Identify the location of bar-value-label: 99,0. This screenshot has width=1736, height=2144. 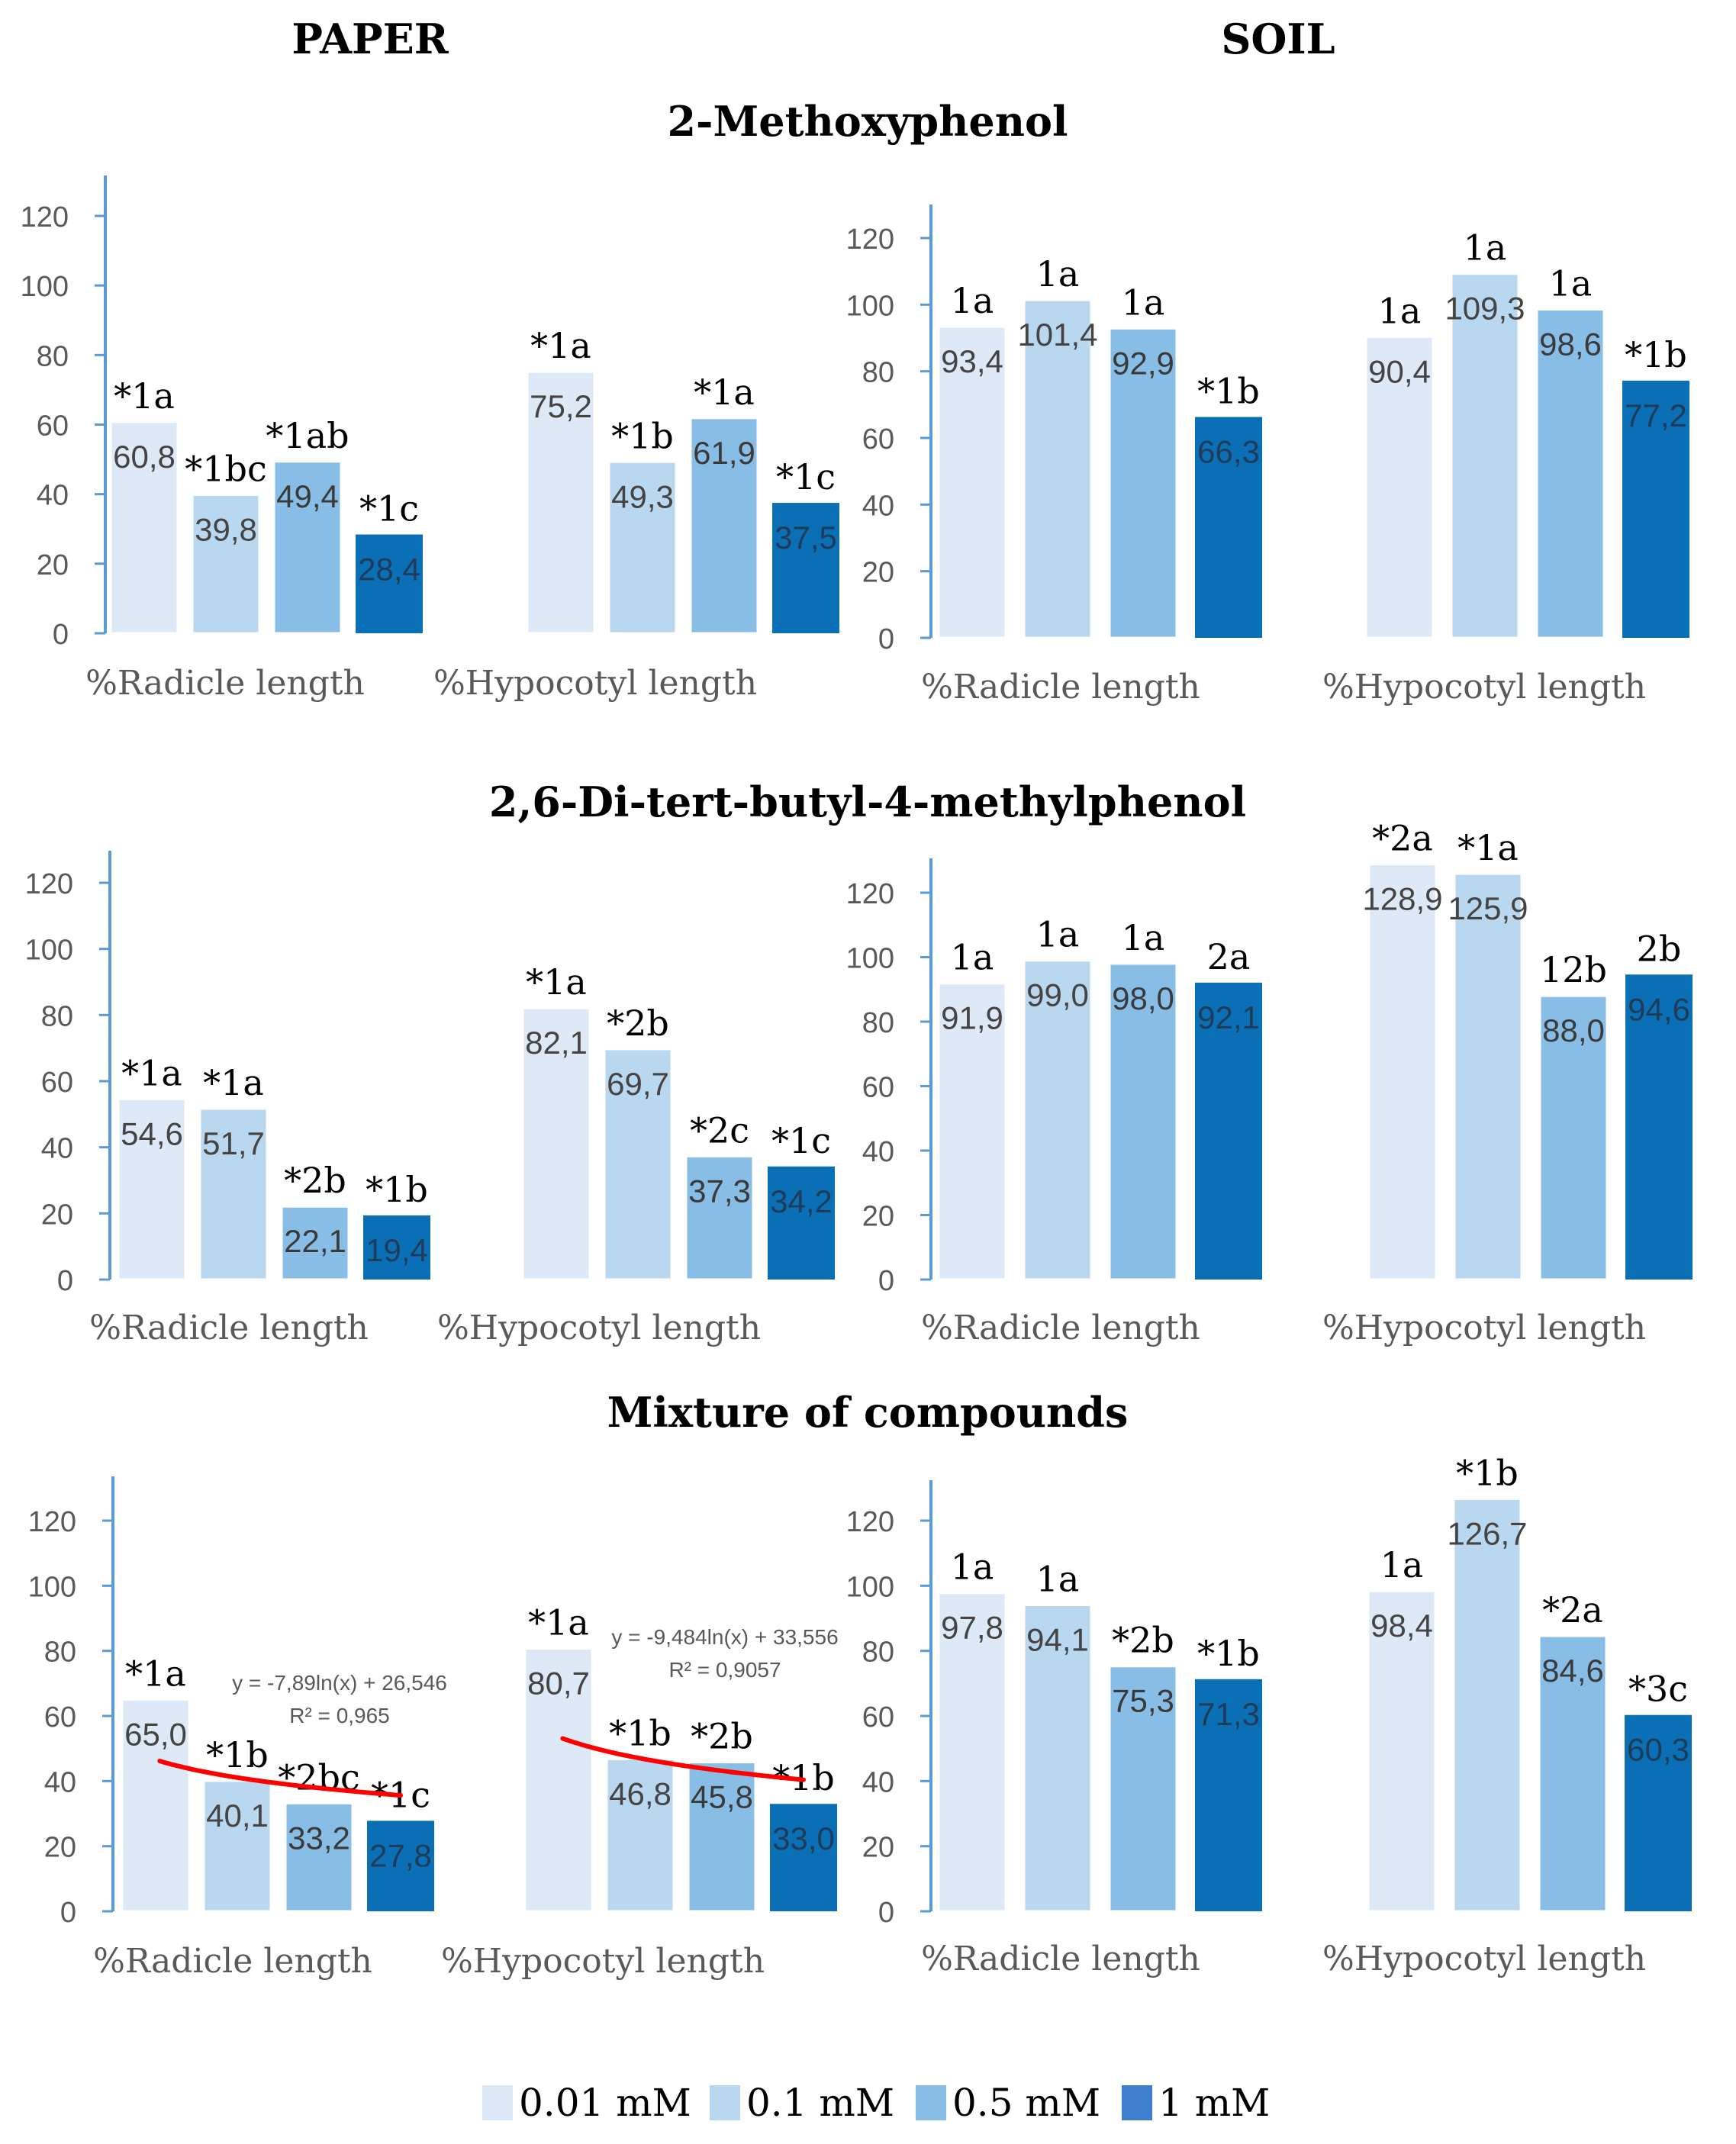
(1057, 995).